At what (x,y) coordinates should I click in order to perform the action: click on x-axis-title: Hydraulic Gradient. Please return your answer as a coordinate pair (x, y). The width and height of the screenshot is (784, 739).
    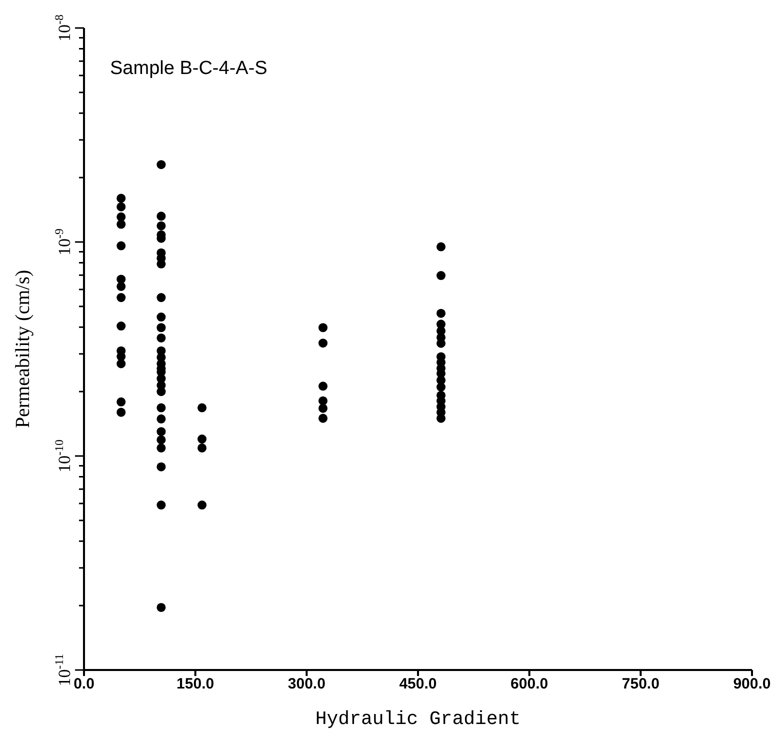
    Looking at the image, I should click on (418, 719).